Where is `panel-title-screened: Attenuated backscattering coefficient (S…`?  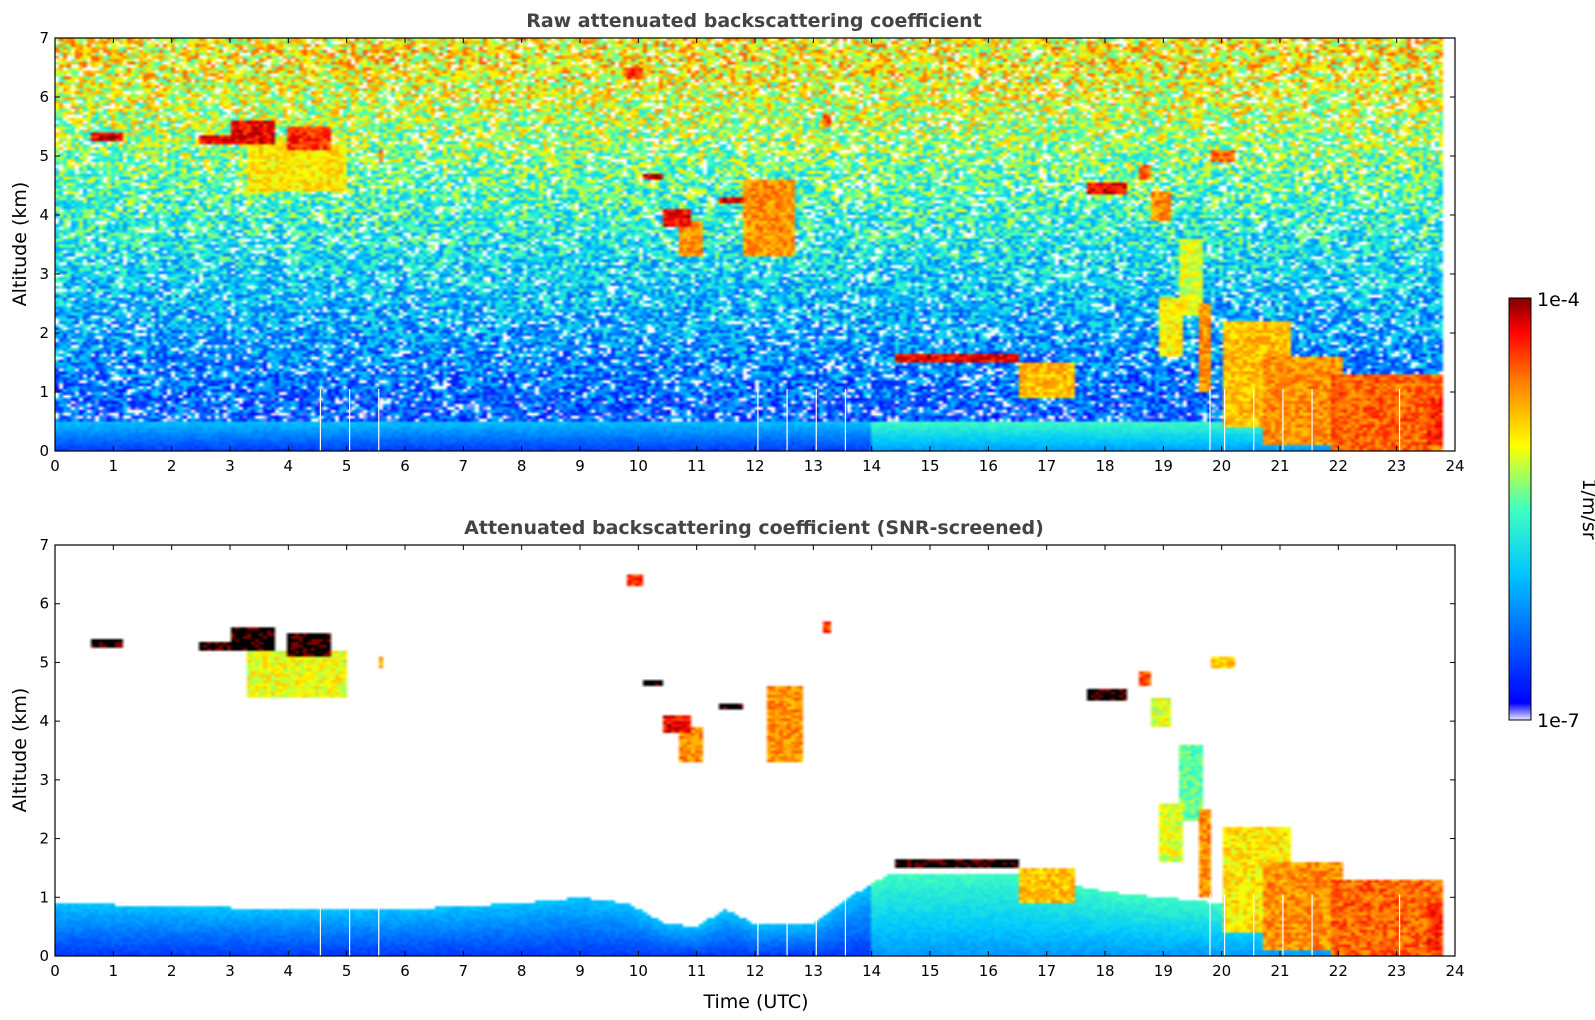 panel-title-screened: Attenuated backscattering coefficient (S… is located at coordinates (754, 528).